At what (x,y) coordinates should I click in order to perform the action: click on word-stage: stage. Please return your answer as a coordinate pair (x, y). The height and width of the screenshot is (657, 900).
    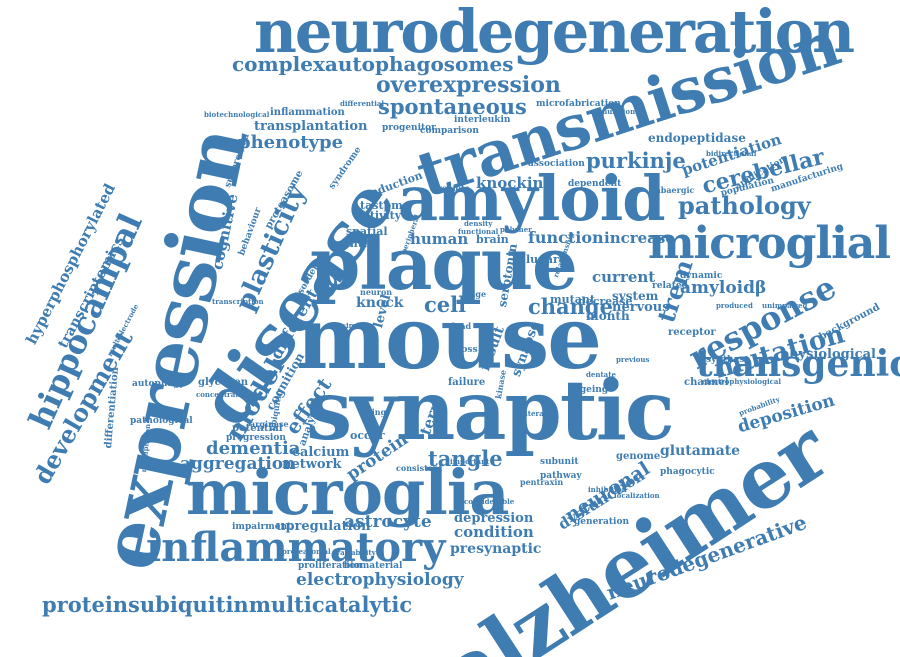
    Looking at the image, I should click on (474, 294).